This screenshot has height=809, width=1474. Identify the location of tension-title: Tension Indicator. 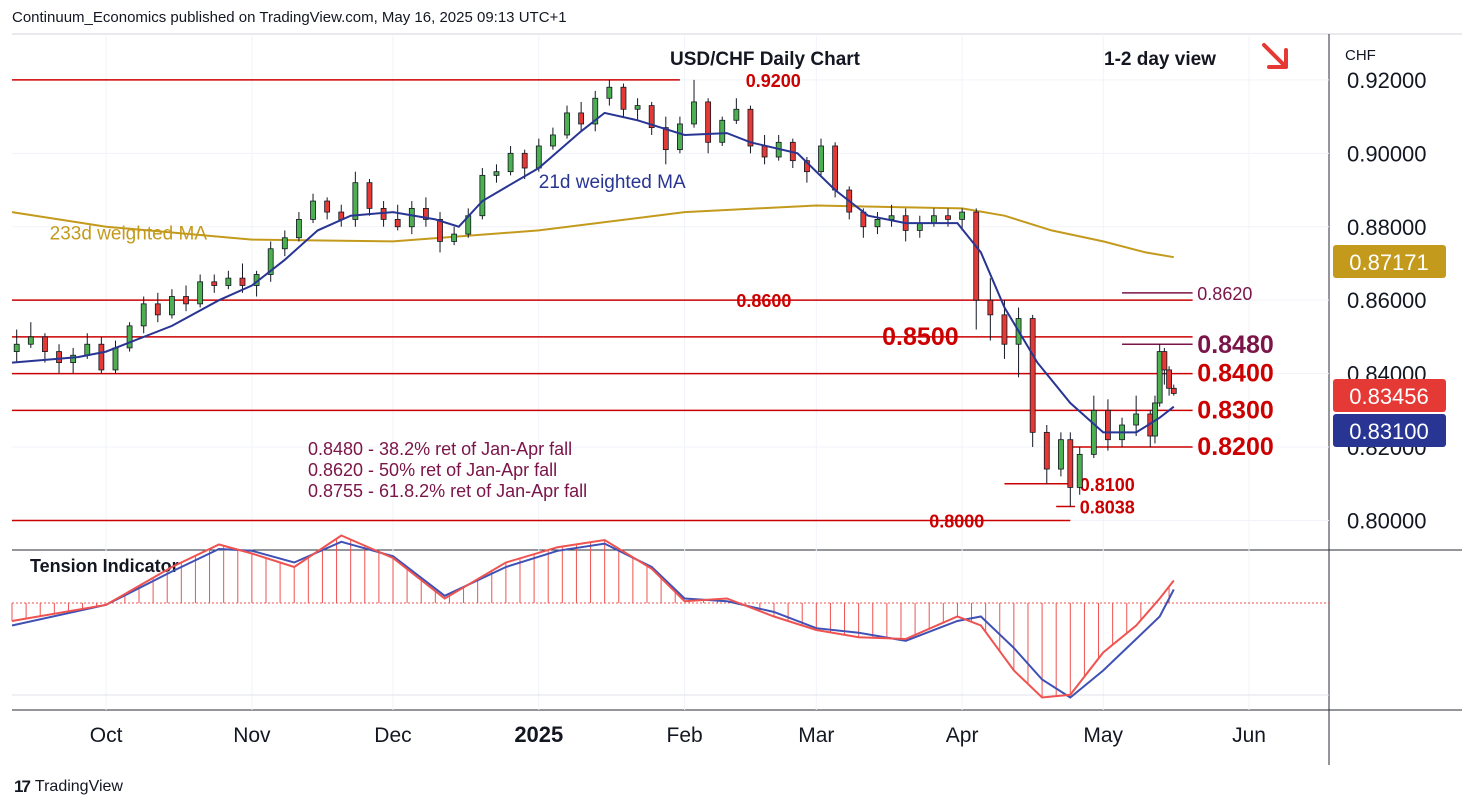
(104, 566).